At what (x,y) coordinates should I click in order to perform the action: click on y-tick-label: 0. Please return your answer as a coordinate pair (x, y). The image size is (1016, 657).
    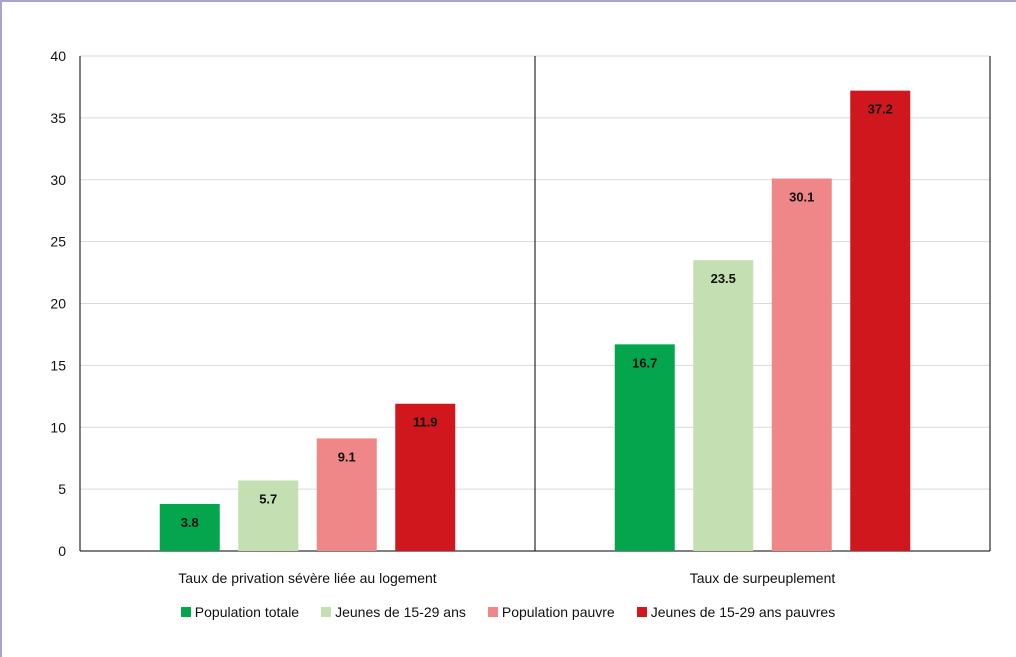
    Looking at the image, I should click on (62, 551).